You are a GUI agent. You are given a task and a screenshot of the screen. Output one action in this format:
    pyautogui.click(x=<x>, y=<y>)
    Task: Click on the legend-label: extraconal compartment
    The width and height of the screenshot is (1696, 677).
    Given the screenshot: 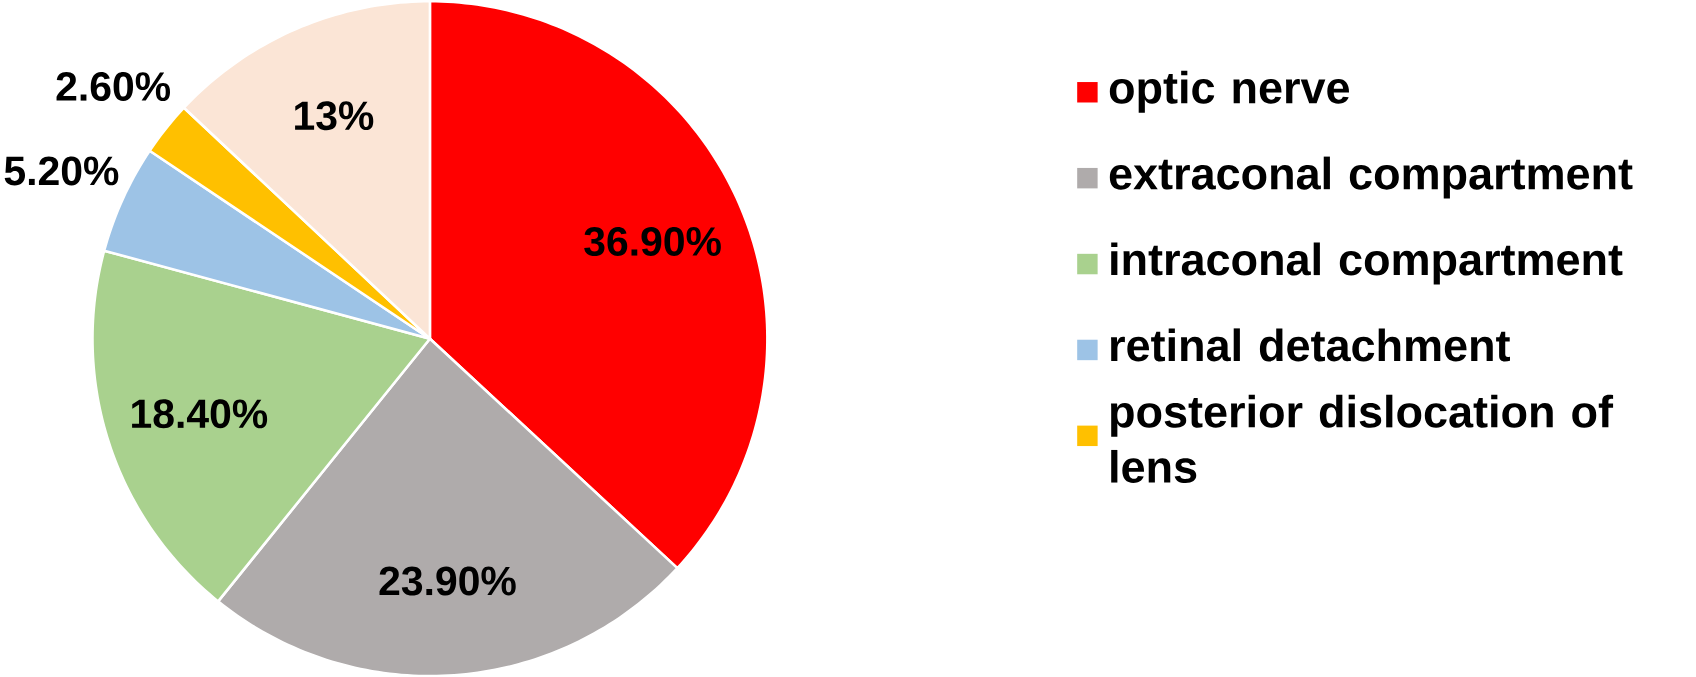 What is the action you would take?
    pyautogui.click(x=1371, y=177)
    